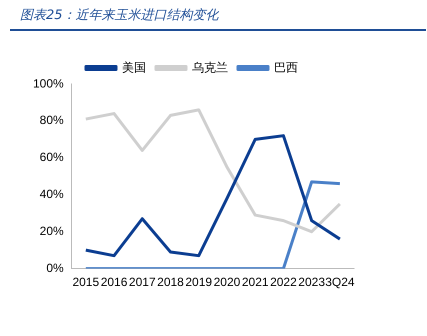 The width and height of the screenshot is (427, 336). Describe the element at coordinates (52, 157) in the screenshot. I see `y-tick-label: 60%` at that location.